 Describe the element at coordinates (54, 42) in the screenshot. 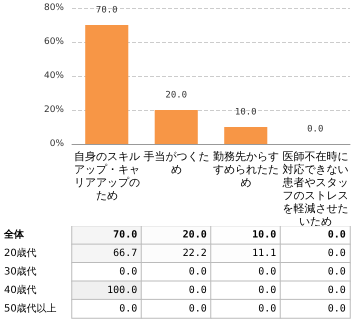

I see `y-tick-label: 60%` at that location.